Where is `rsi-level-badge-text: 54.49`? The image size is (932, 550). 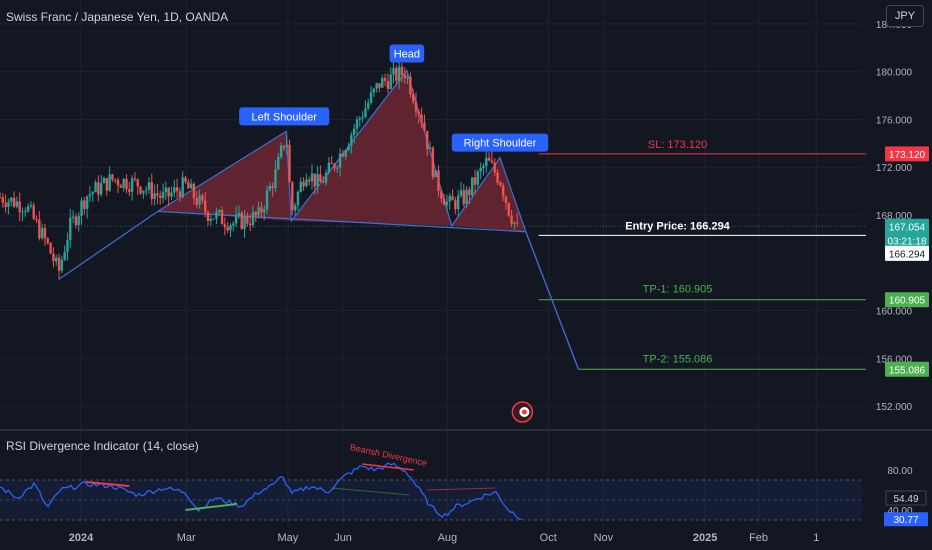
rsi-level-badge-text: 54.49 is located at coordinates (905, 499).